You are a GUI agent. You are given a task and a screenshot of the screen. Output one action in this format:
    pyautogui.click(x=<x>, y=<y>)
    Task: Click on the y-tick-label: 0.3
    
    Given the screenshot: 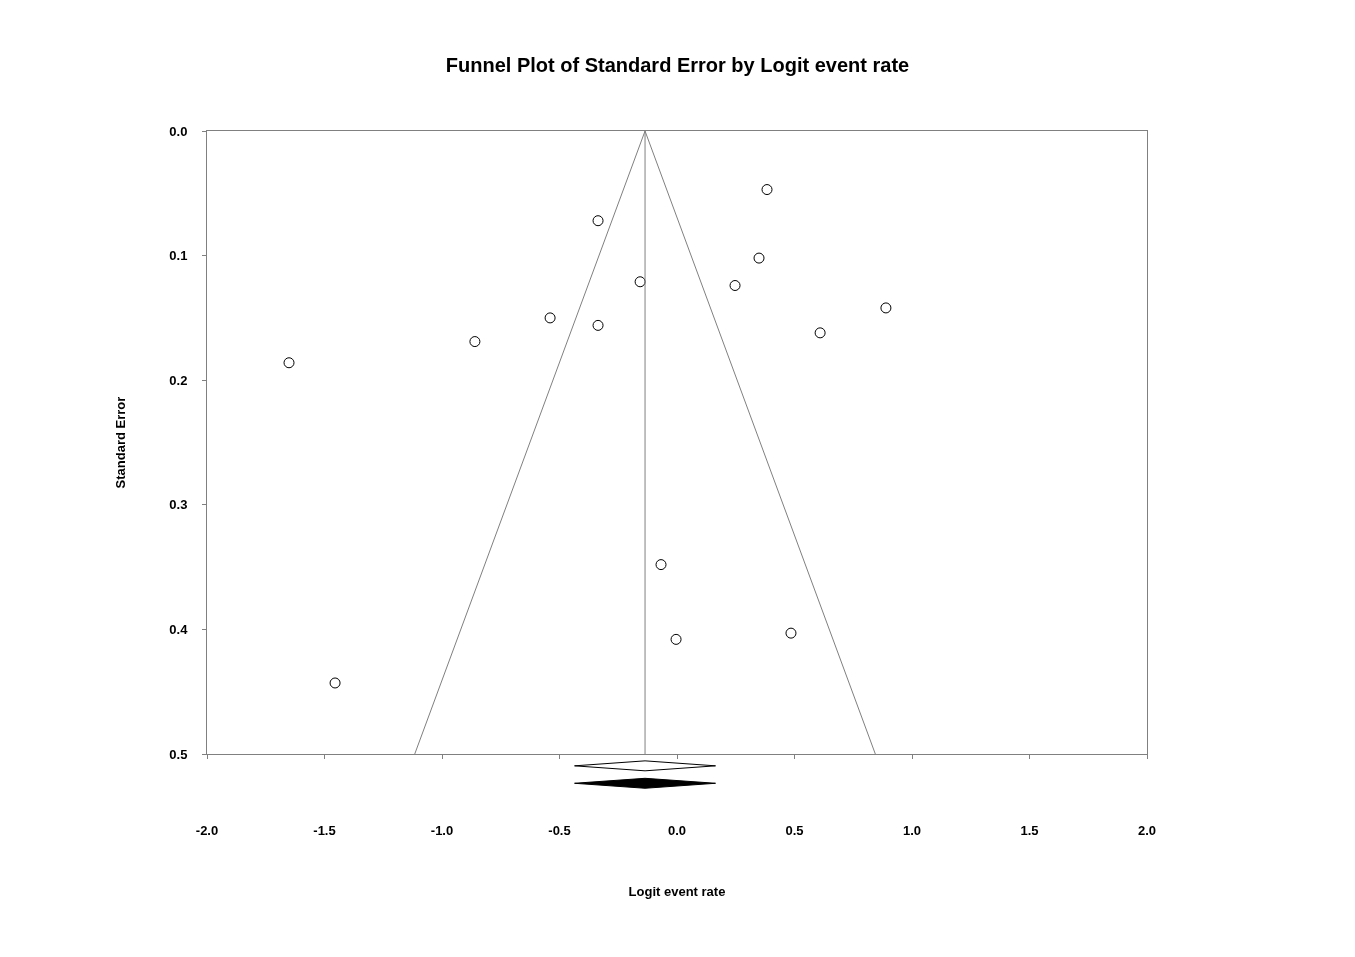 What is the action you would take?
    pyautogui.click(x=178, y=505)
    